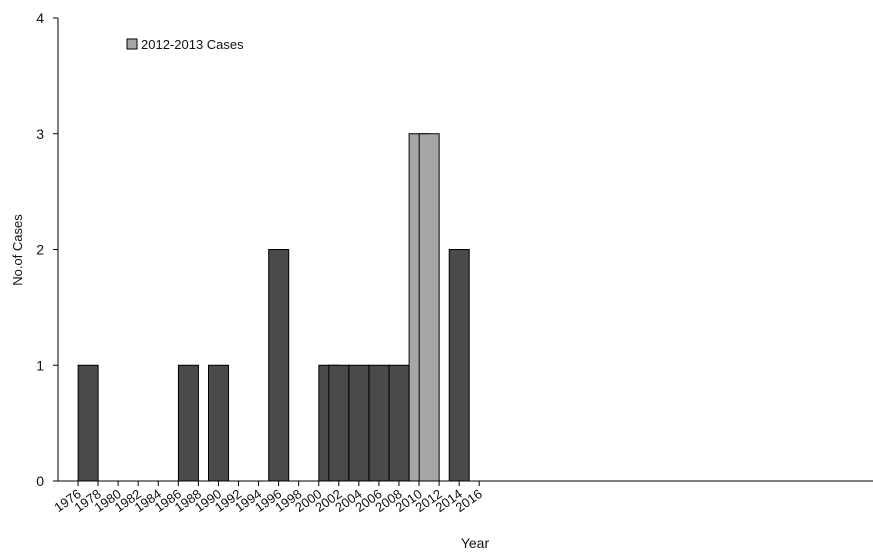 This screenshot has width=873, height=555. I want to click on bar-1992, so click(219, 423).